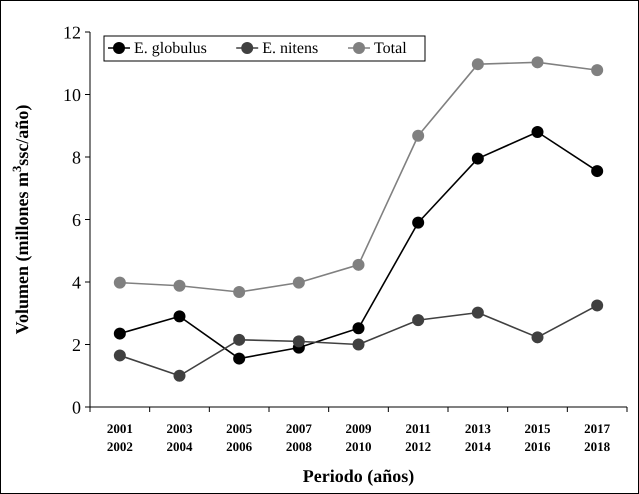 This screenshot has width=639, height=494. What do you see at coordinates (290, 48) in the screenshot?
I see `legend-label: E. nitens` at bounding box center [290, 48].